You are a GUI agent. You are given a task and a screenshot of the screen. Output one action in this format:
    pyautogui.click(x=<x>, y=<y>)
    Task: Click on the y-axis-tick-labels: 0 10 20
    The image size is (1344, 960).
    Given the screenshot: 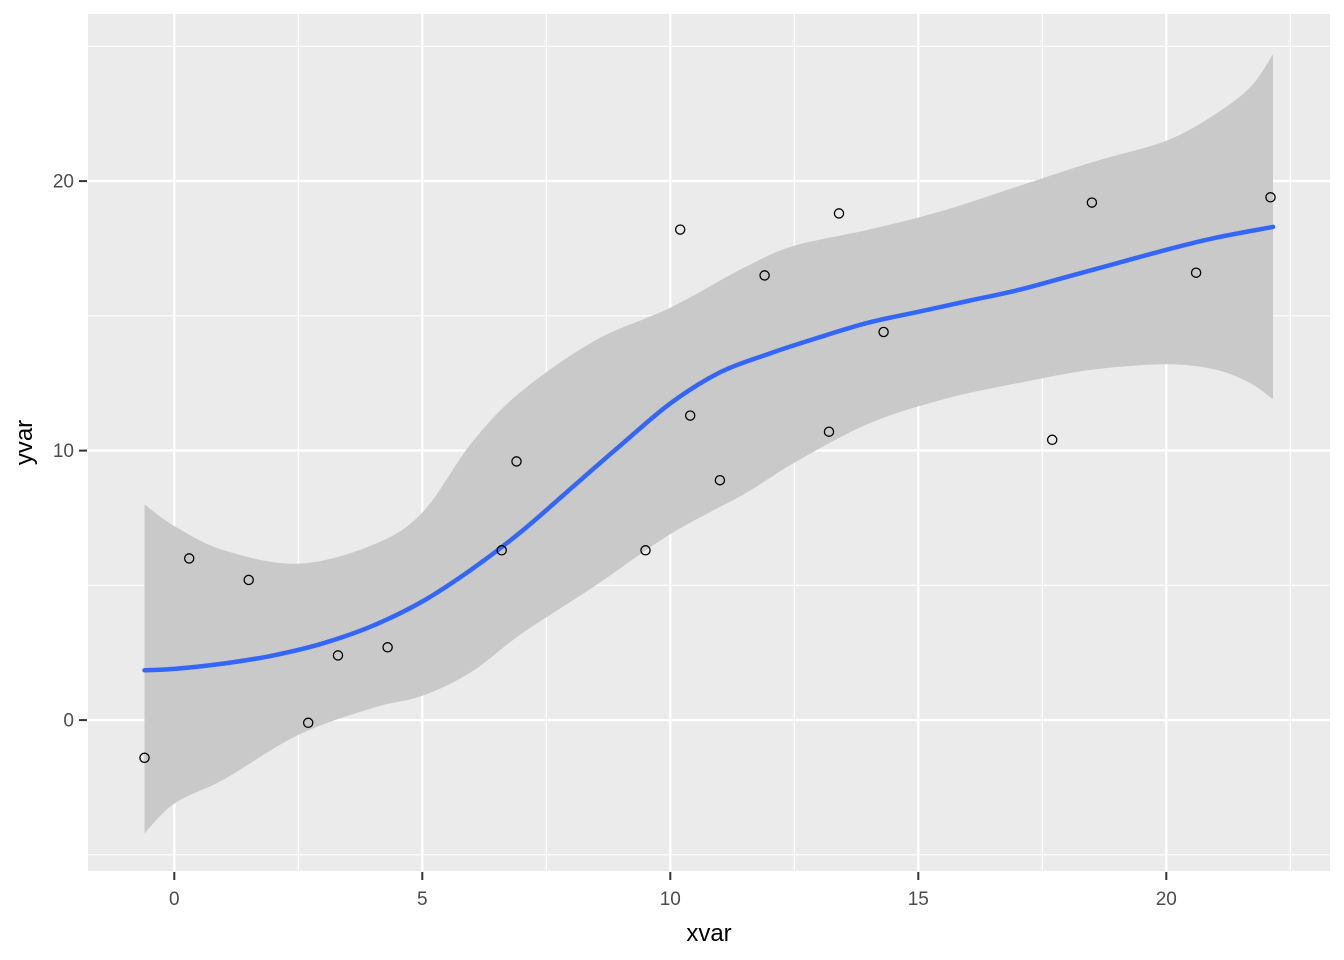 What is the action you would take?
    pyautogui.click(x=63, y=452)
    